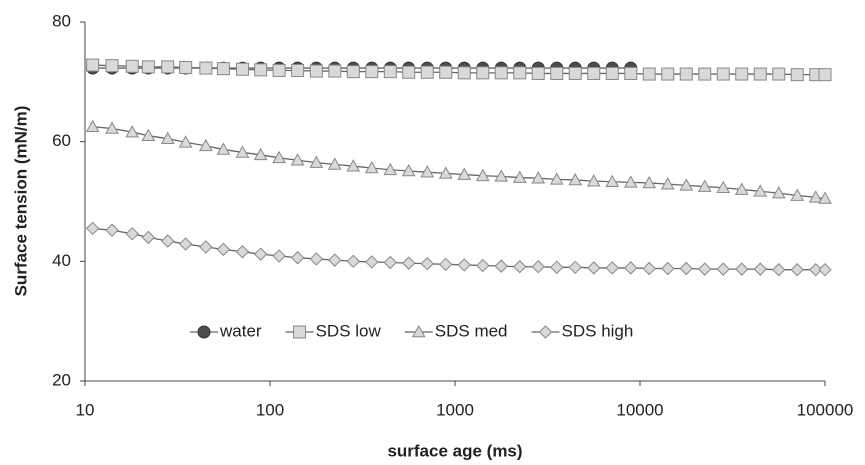 The width and height of the screenshot is (865, 465). What do you see at coordinates (85, 409) in the screenshot?
I see `x-tick-label: 10` at bounding box center [85, 409].